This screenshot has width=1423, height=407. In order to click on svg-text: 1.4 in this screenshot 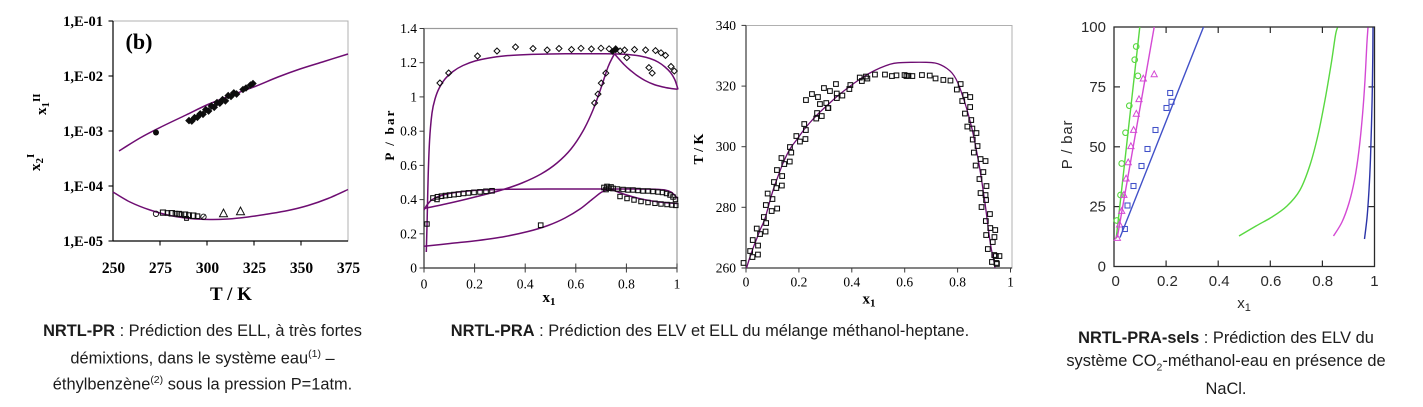, I will do `click(408, 28)`.